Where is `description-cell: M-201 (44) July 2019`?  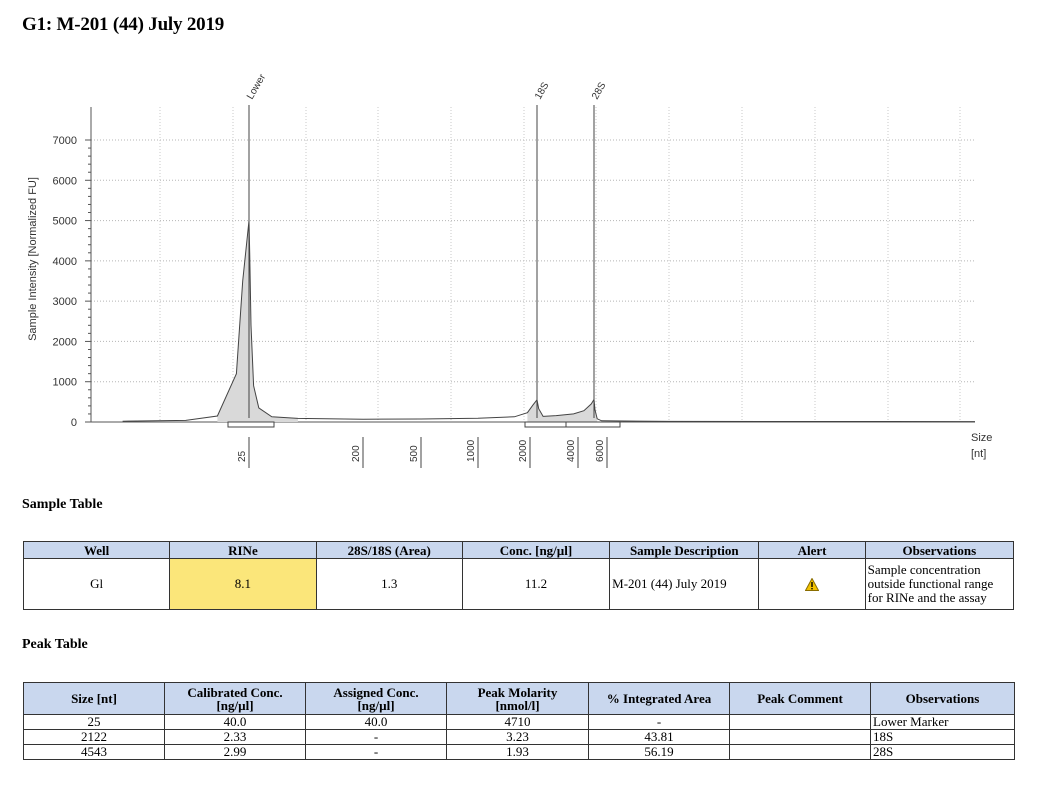
description-cell: M-201 (44) July 2019 is located at coordinates (684, 584).